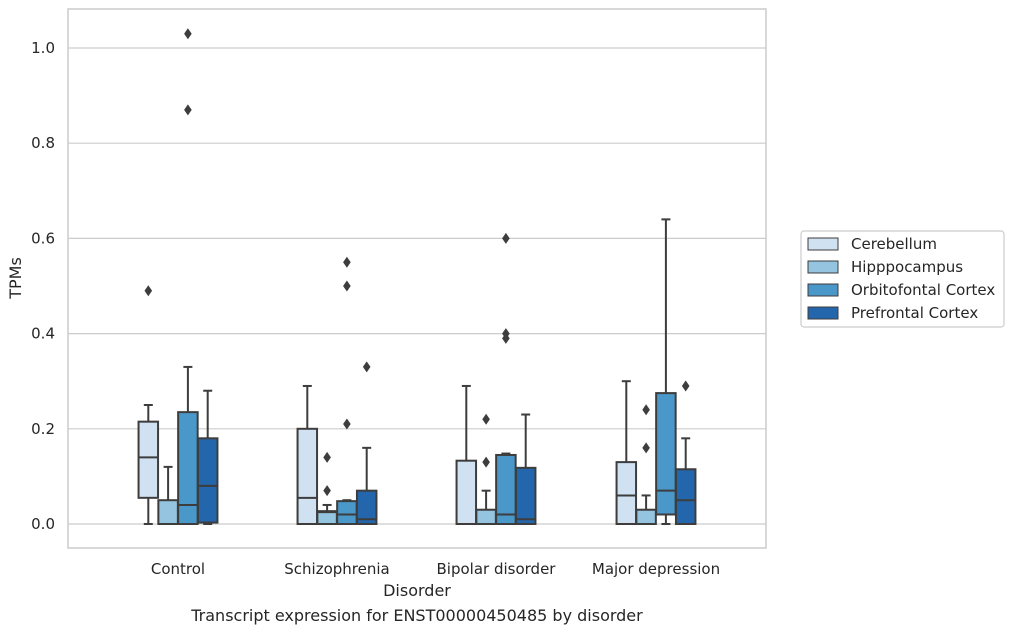 The width and height of the screenshot is (1014, 634). I want to click on x-tick-label: Schizophrenia, so click(336, 569).